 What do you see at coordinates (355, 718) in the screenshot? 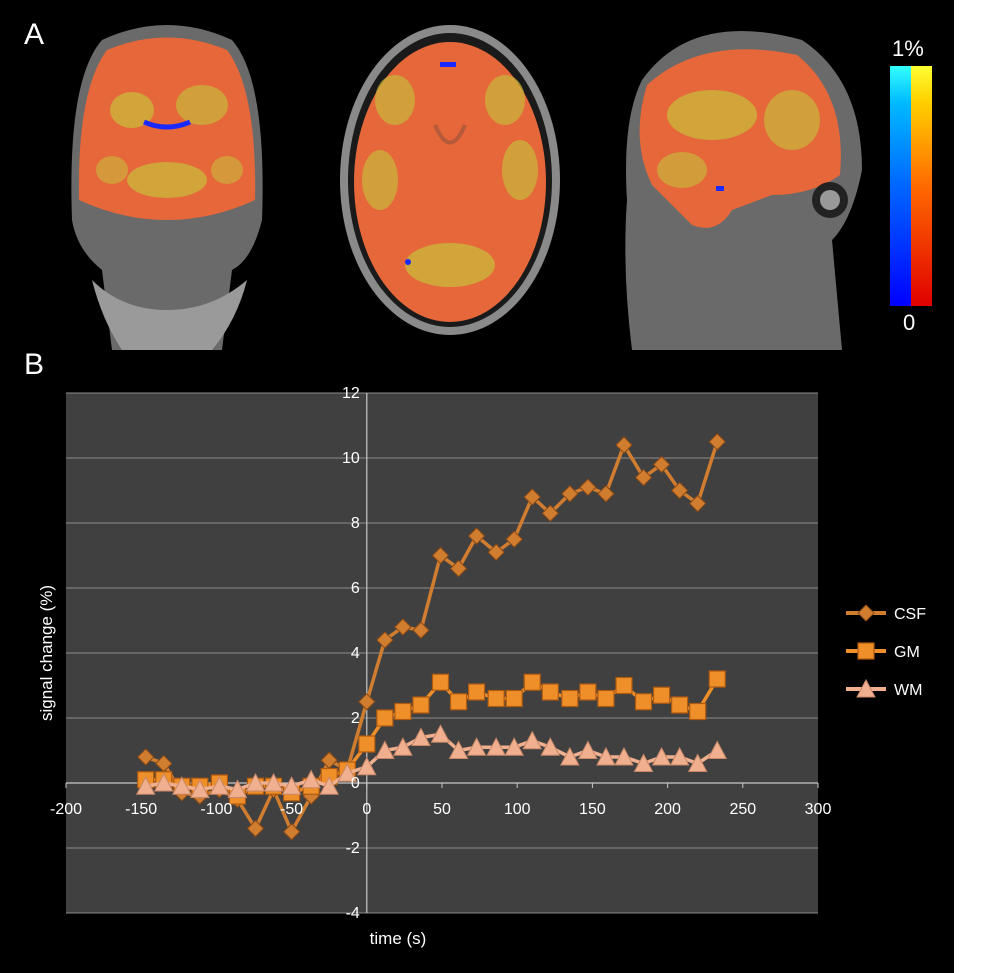
I see `y-tick-label: 2` at bounding box center [355, 718].